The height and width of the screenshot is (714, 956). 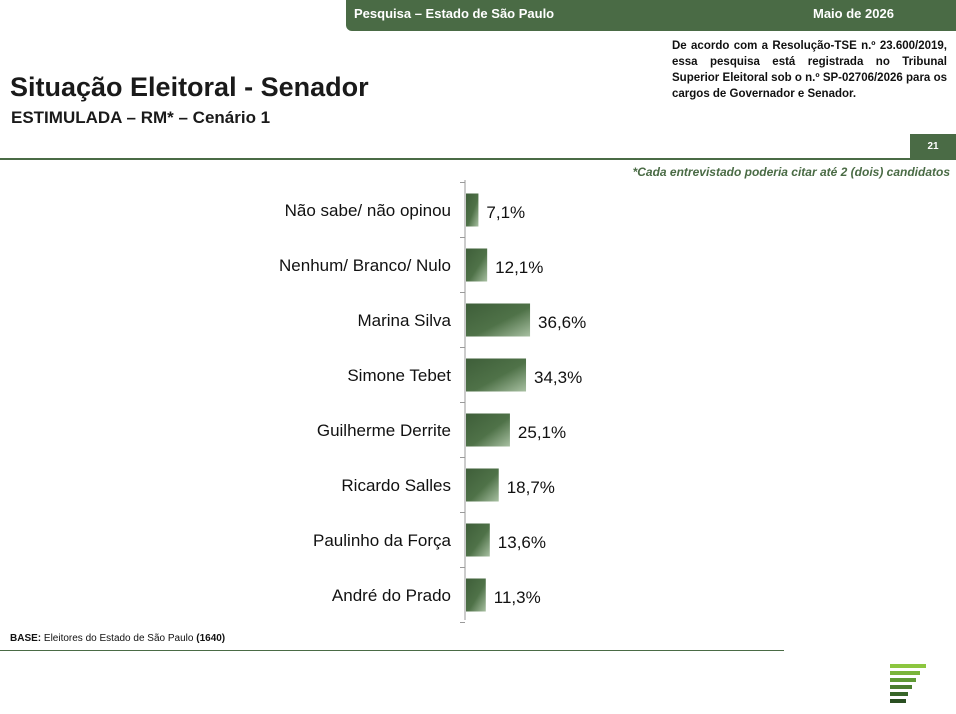 I want to click on footer-divider, so click(x=392, y=650).